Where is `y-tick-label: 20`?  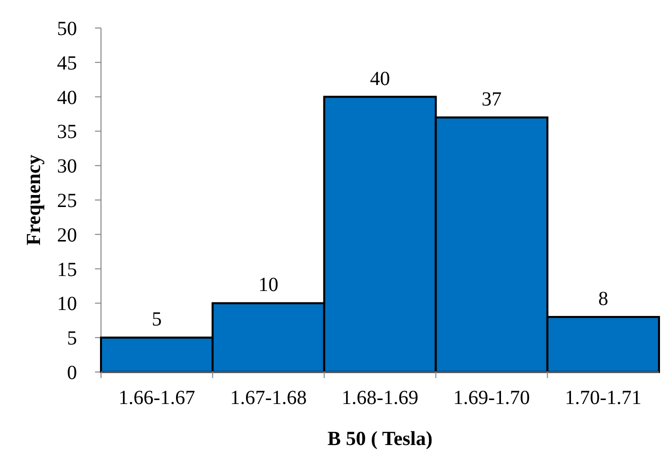 y-tick-label: 20 is located at coordinates (67, 235).